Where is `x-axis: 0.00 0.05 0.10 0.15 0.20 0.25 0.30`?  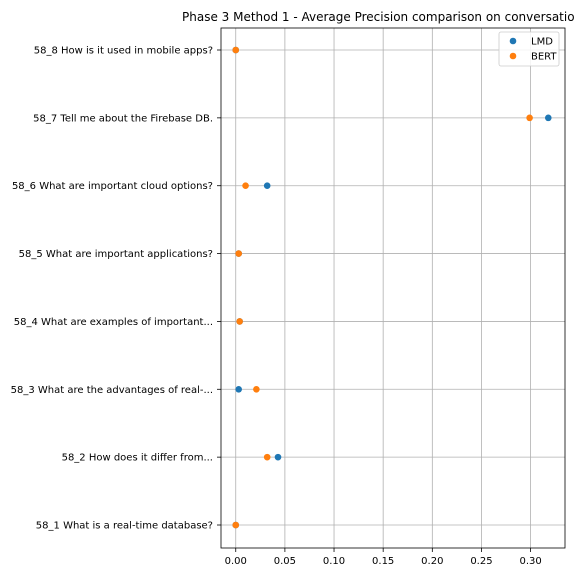 x-axis: 0.00 0.05 0.10 0.15 0.20 0.25 0.30 is located at coordinates (383, 557).